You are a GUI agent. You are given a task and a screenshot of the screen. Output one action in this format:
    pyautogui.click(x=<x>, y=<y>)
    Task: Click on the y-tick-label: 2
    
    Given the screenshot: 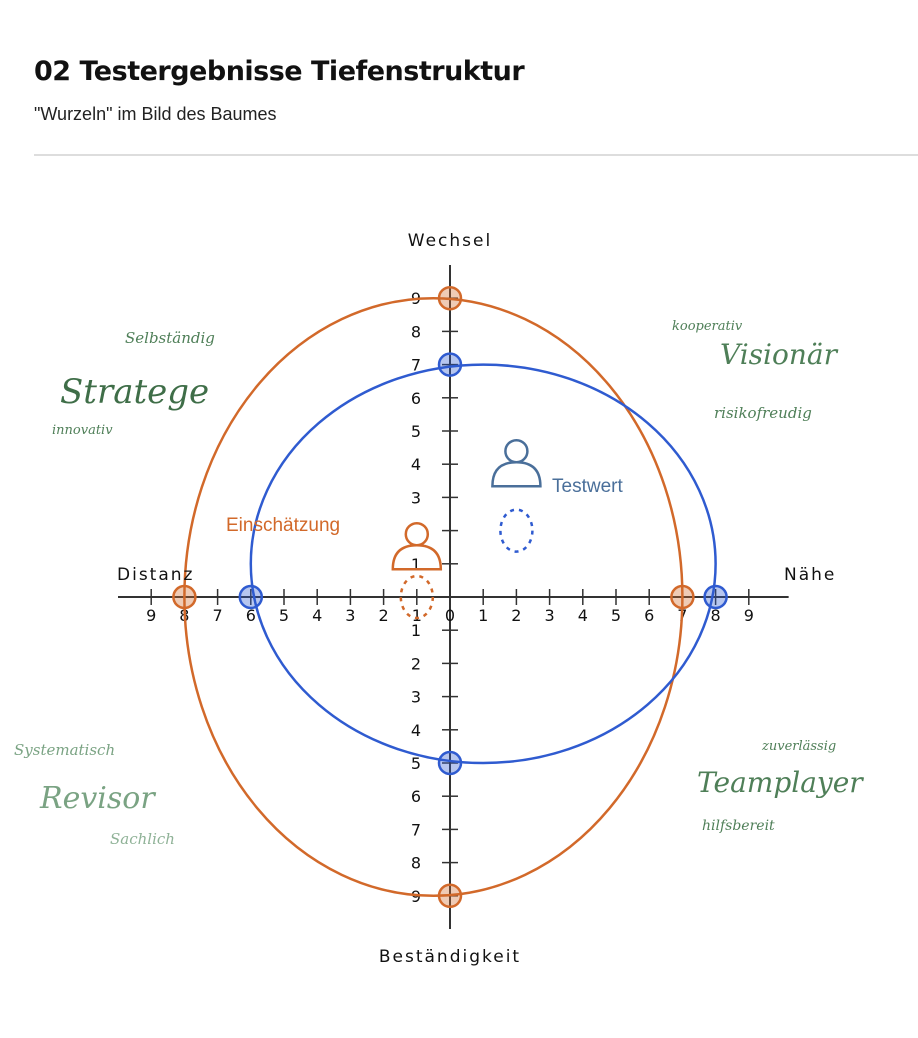 What is the action you would take?
    pyautogui.click(x=416, y=663)
    